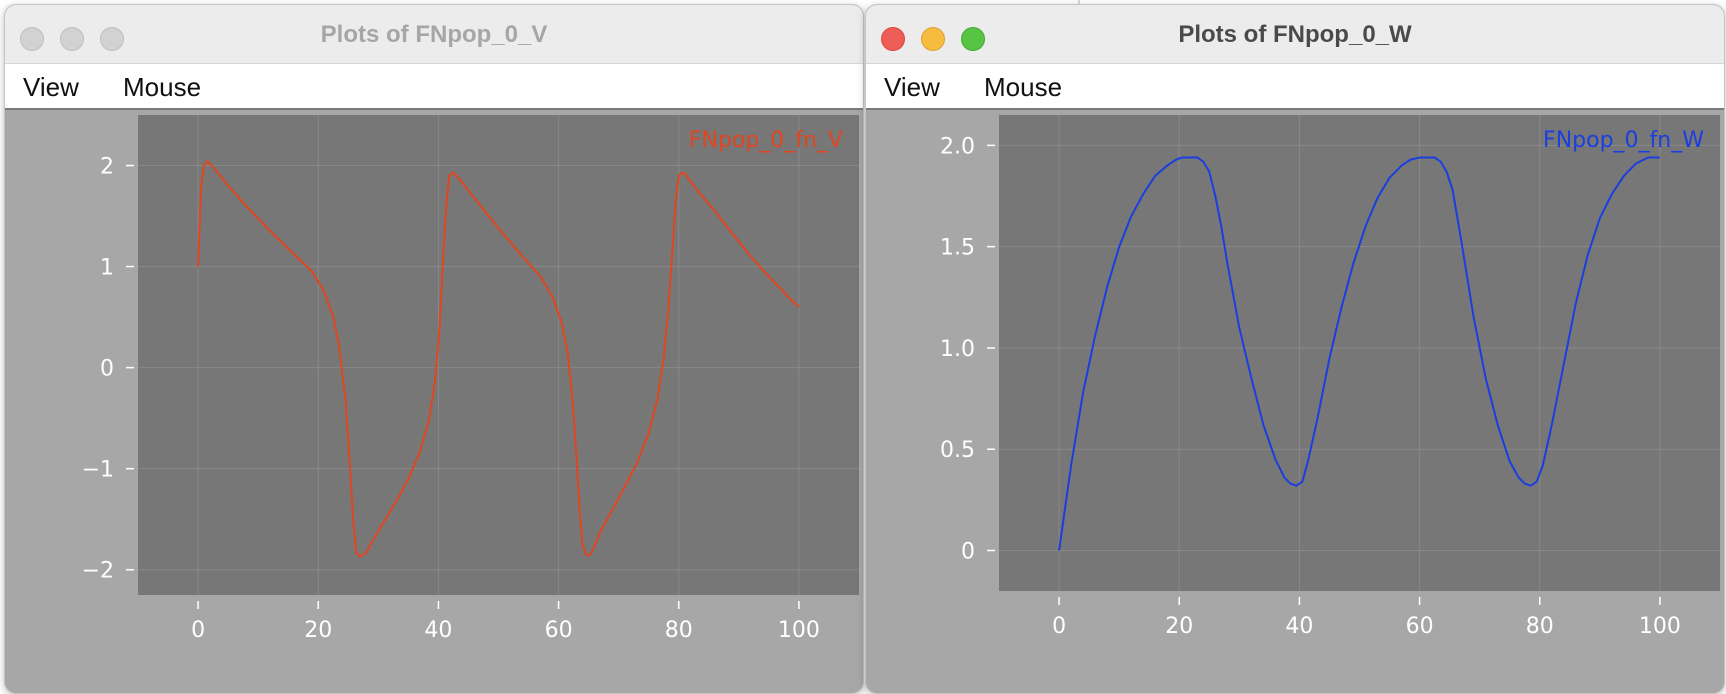 This screenshot has width=1726, height=694. I want to click on legend-label: FNpop_0_fn_W, so click(1623, 140).